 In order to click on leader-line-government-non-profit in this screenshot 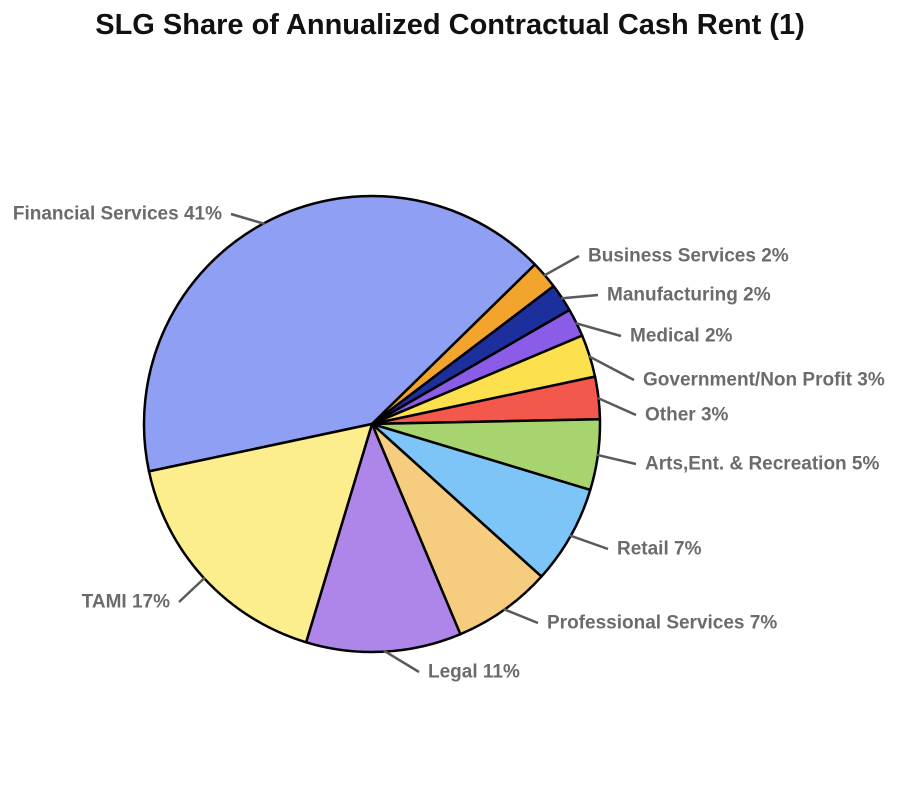, I will do `click(611, 368)`.